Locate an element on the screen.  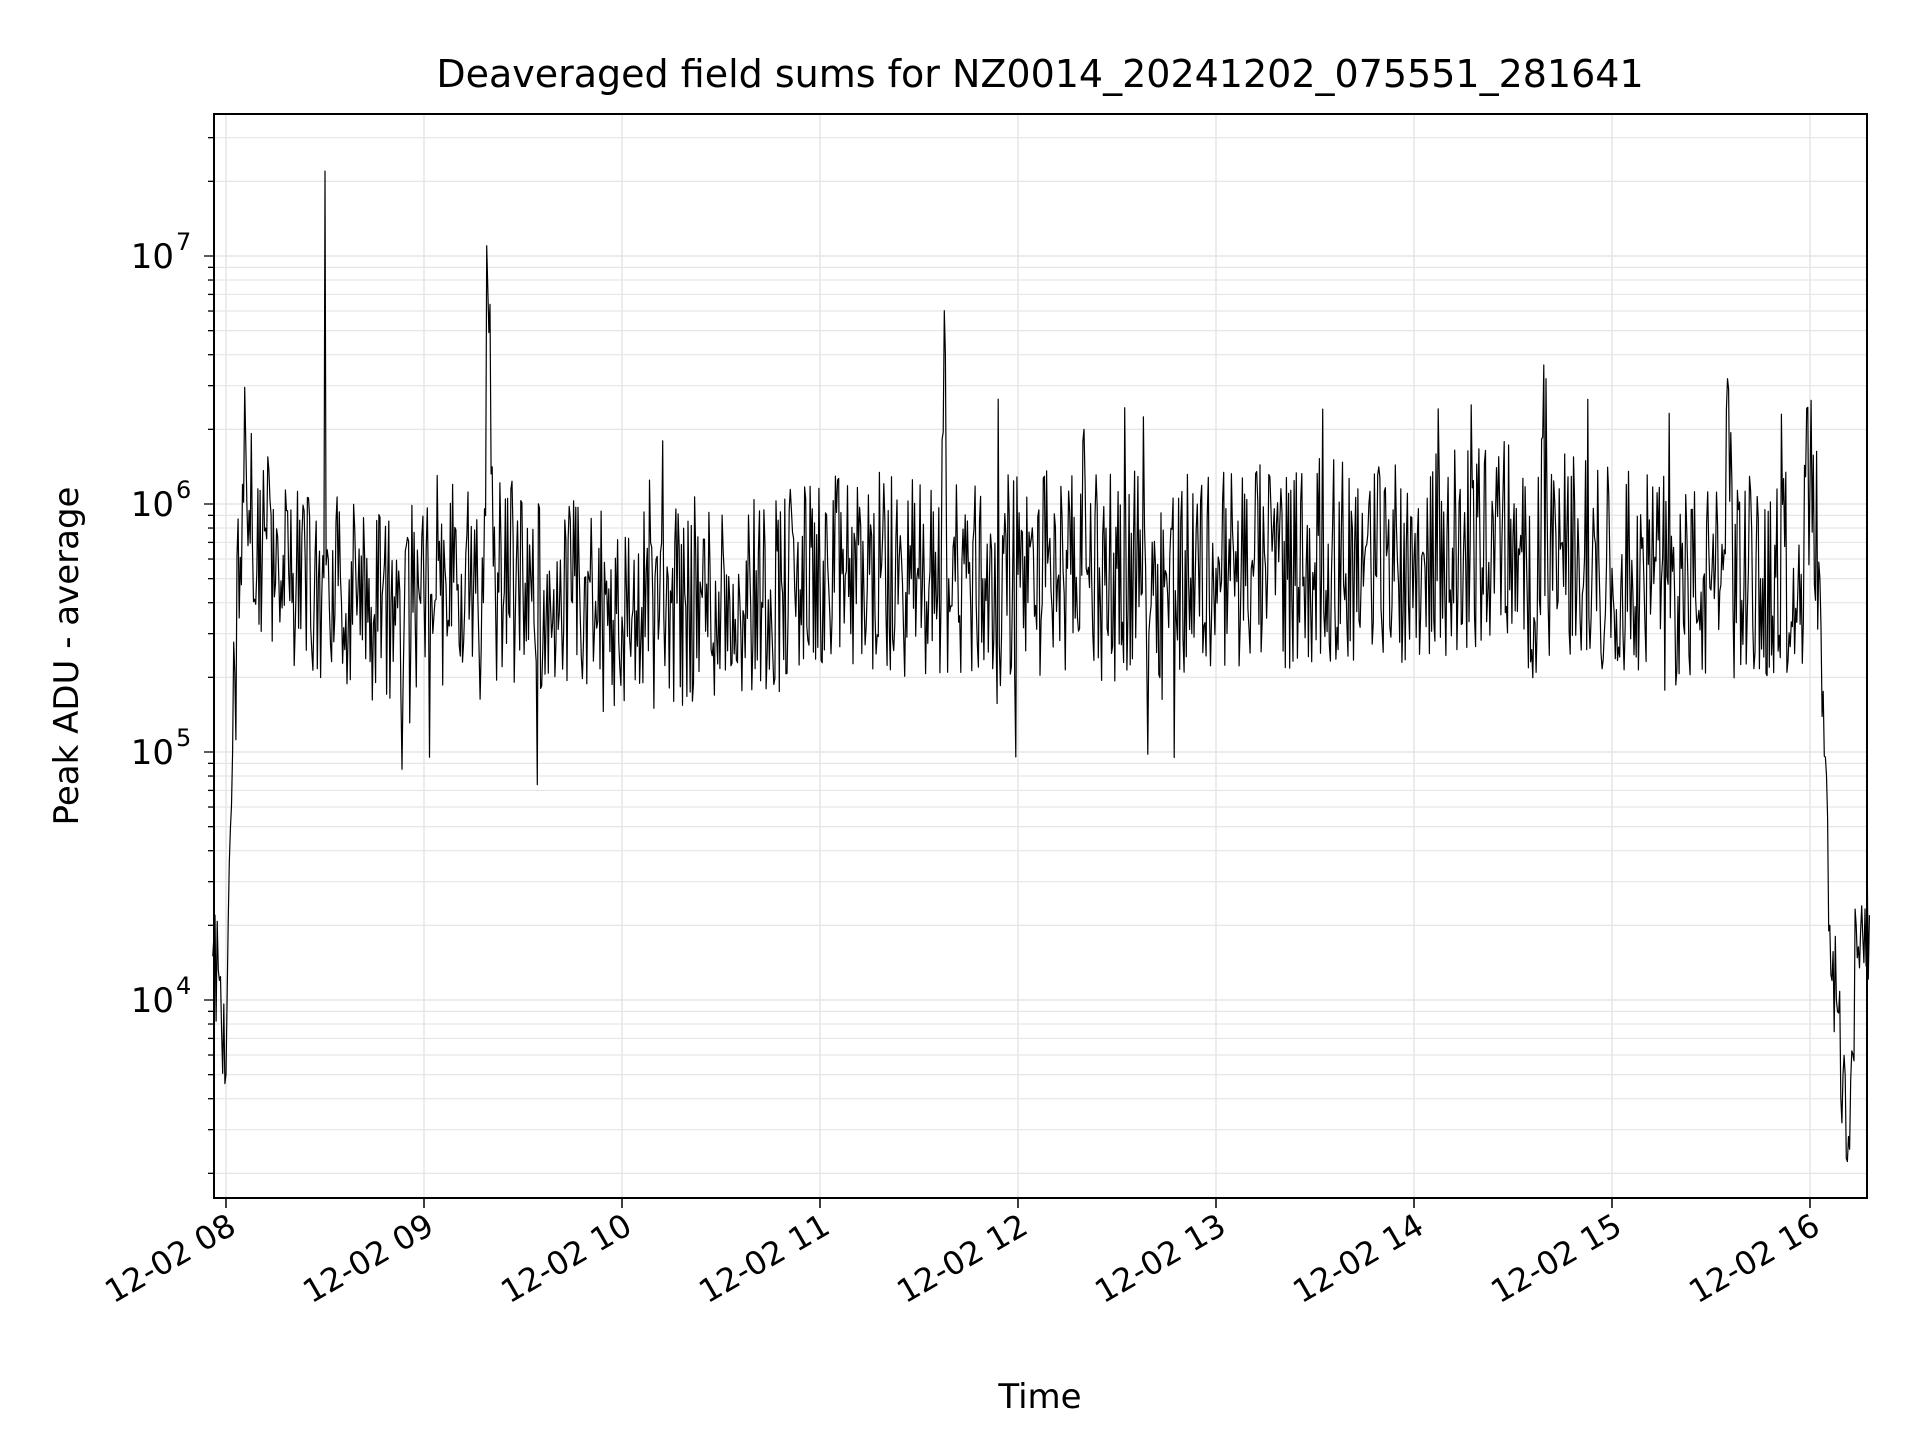
y-tick-exponent: 5 is located at coordinates (183, 738).